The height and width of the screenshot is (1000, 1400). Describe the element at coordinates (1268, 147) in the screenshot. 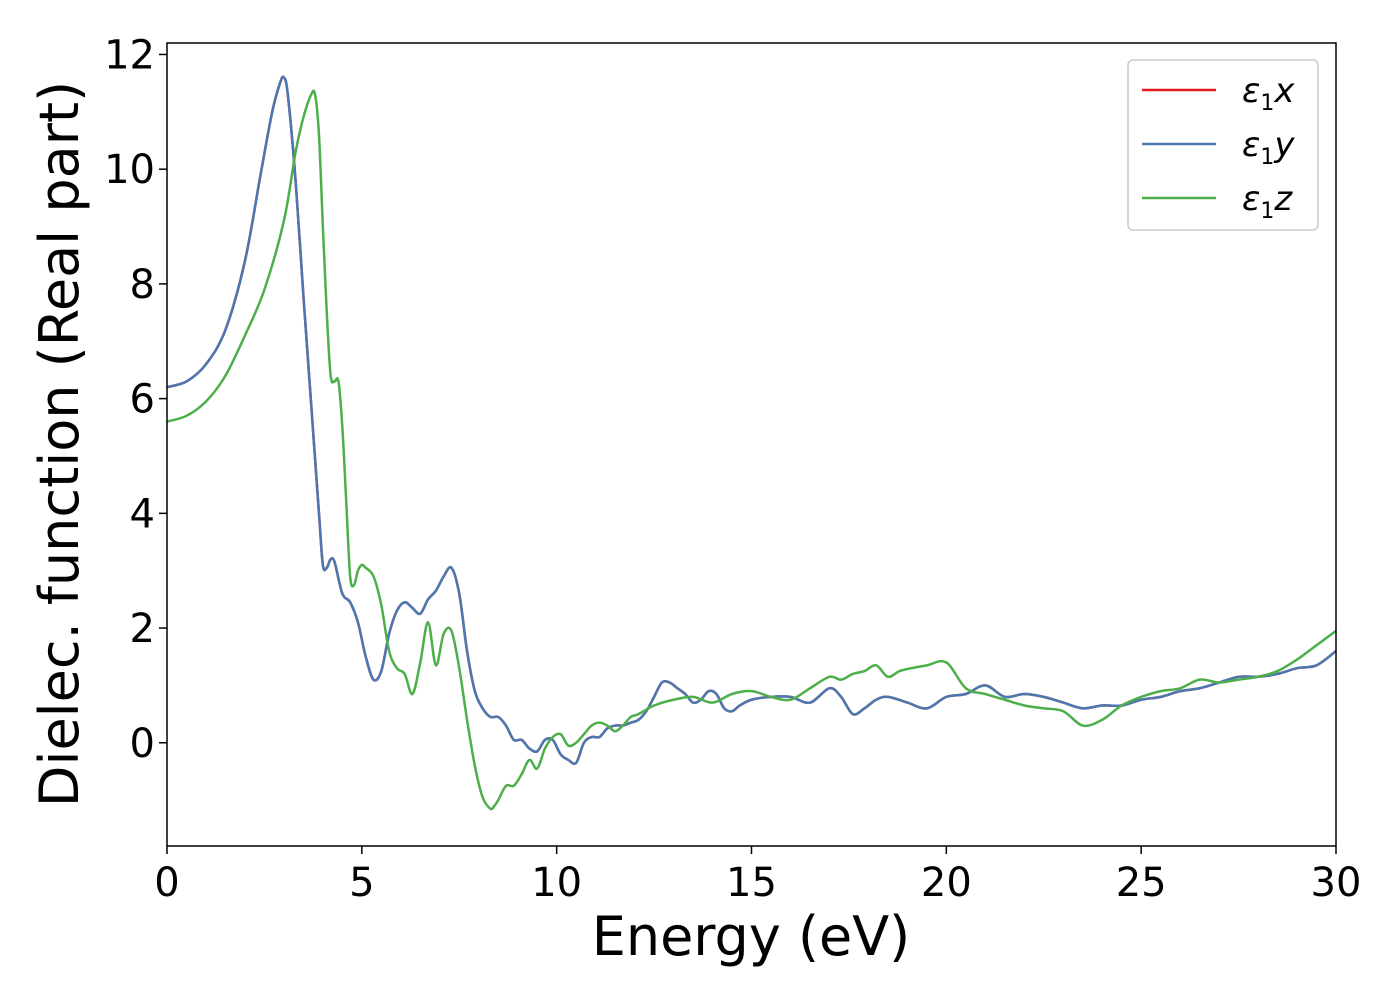

I see `legend-label-e1y: ε1y` at that location.